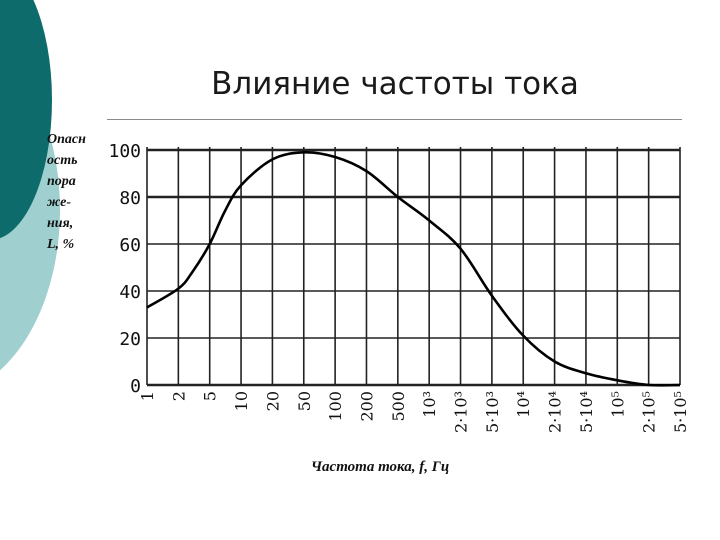  I want to click on dark-teal-shape, so click(26, 119).